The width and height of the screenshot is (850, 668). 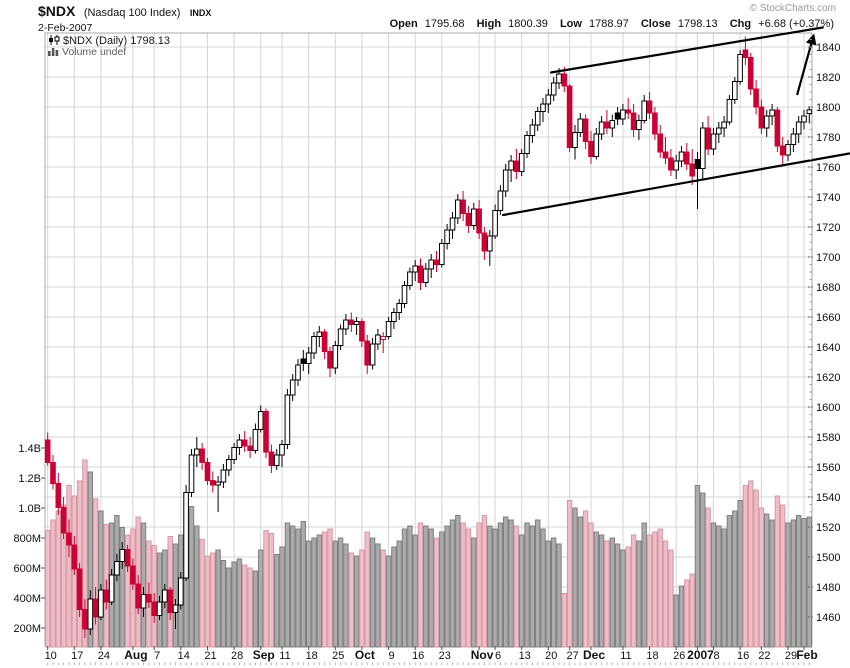 I want to click on svg-text: 1520, so click(x=828, y=528).